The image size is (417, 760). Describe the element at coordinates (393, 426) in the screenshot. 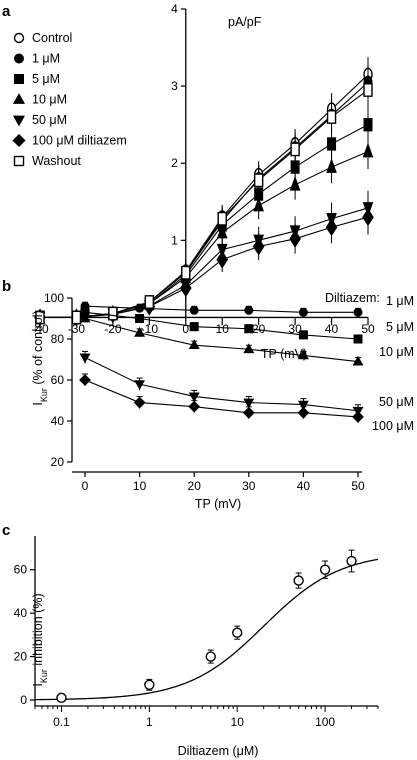

I see `panel-b-series-label-100-m: 100 μM` at that location.